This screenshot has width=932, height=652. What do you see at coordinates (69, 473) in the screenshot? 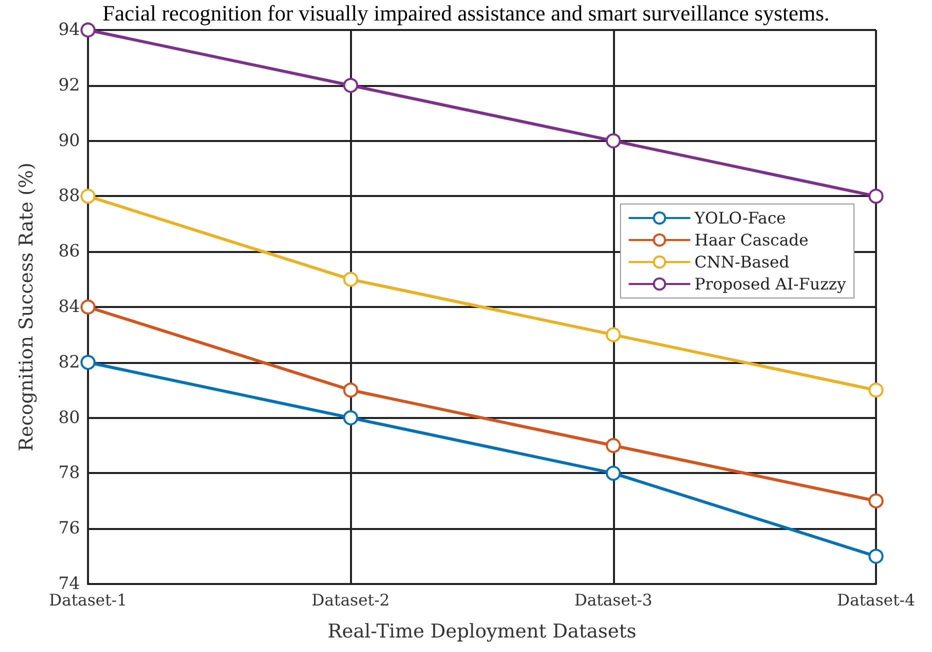
I see `y-tick-label: 78` at bounding box center [69, 473].